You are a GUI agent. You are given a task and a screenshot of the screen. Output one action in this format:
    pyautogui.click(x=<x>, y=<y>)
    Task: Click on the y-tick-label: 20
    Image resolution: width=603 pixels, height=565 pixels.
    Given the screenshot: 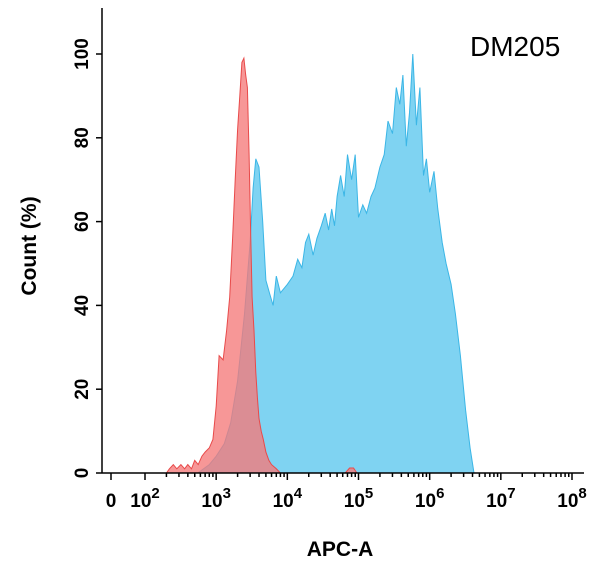 What is the action you would take?
    pyautogui.click(x=82, y=389)
    